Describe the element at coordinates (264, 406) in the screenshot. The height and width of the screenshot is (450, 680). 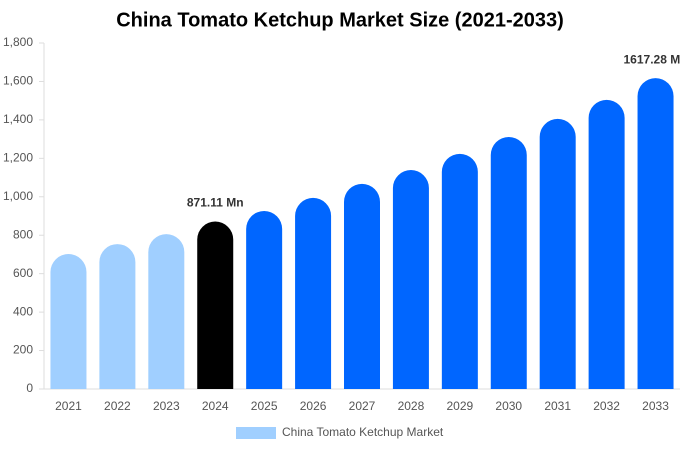
I see `x-tick-label: 2025` at that location.